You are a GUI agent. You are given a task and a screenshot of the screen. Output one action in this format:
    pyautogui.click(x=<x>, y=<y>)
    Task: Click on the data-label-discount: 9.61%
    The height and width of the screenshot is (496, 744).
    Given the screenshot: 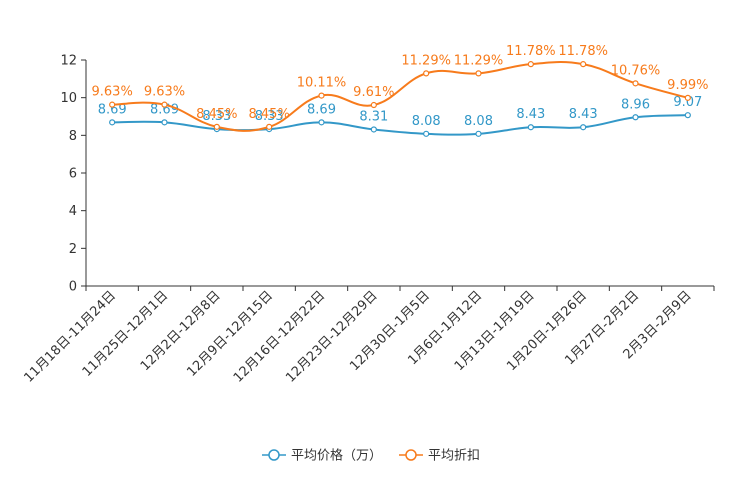 What is the action you would take?
    pyautogui.click(x=373, y=92)
    